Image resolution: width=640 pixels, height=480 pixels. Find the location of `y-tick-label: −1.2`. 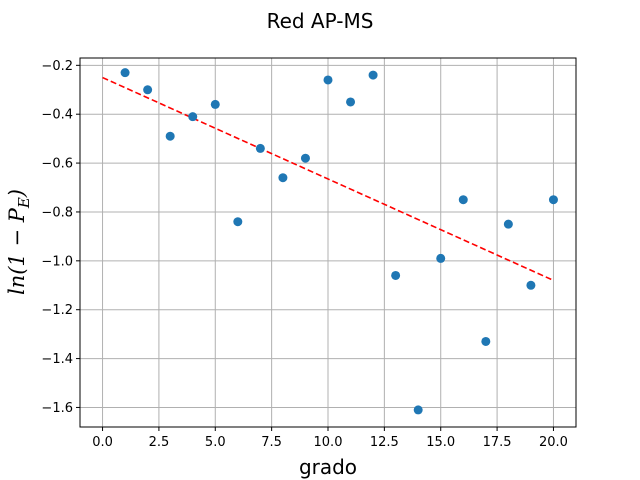

y-tick-label: −1.2 is located at coordinates (57, 310).